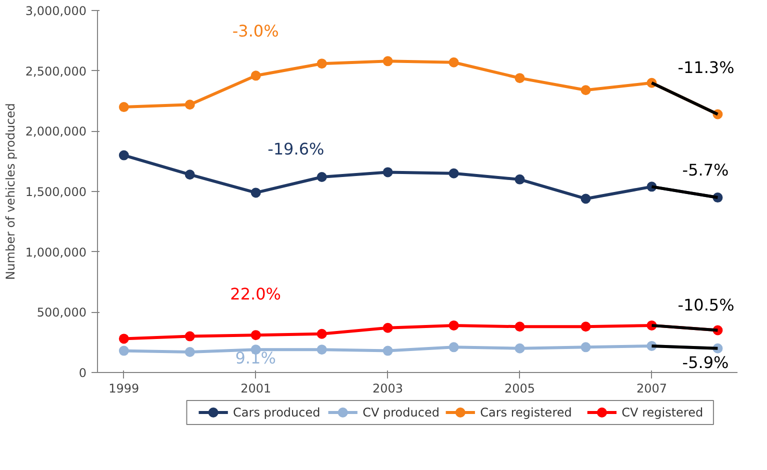 This screenshot has height=470, width=767. I want to click on y-tick-label: 0, so click(82, 373).